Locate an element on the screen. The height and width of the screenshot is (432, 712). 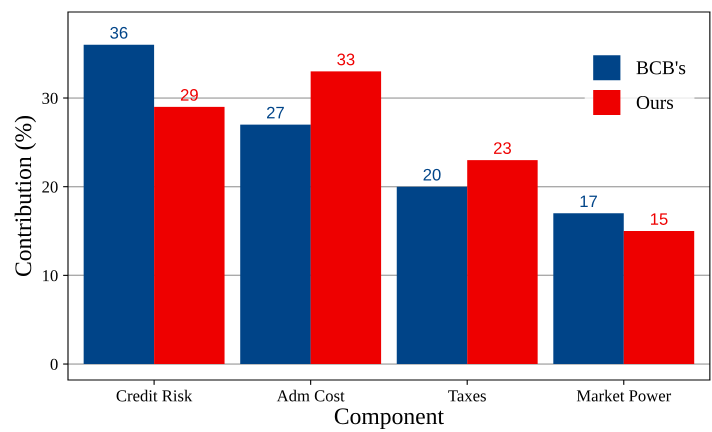
data-label: 27 is located at coordinates (275, 112).